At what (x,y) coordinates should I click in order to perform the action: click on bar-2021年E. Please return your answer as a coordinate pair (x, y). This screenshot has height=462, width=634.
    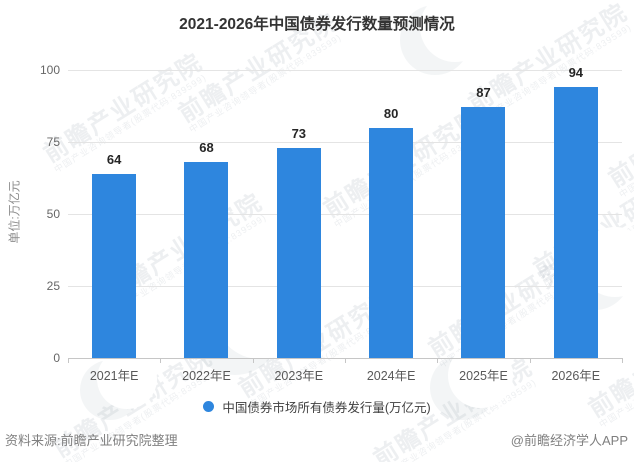
    Looking at the image, I should click on (114, 265).